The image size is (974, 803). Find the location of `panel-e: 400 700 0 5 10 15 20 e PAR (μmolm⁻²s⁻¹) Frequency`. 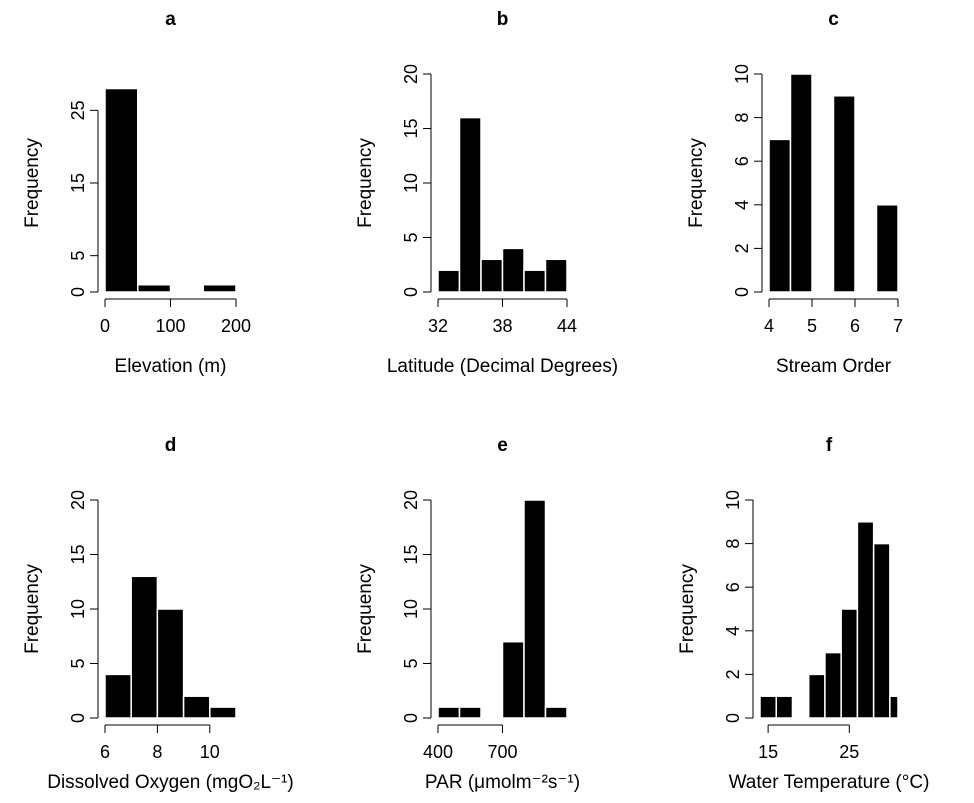

panel-e: 400 700 0 5 10 15 20 e PAR (μmolm⁻²s⁻¹) Frequency is located at coordinates (467, 614).